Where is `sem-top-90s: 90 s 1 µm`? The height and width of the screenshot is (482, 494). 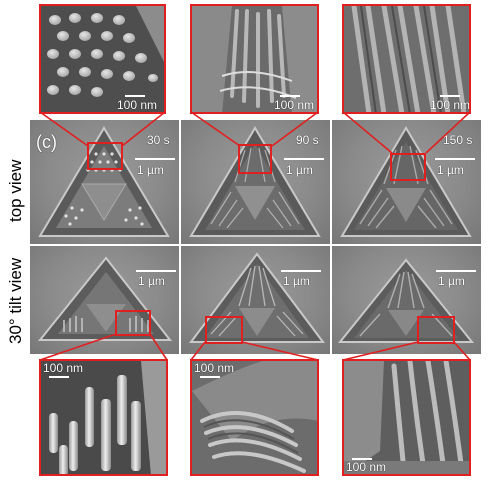 sem-top-90s: 90 s 1 µm is located at coordinates (255, 182).